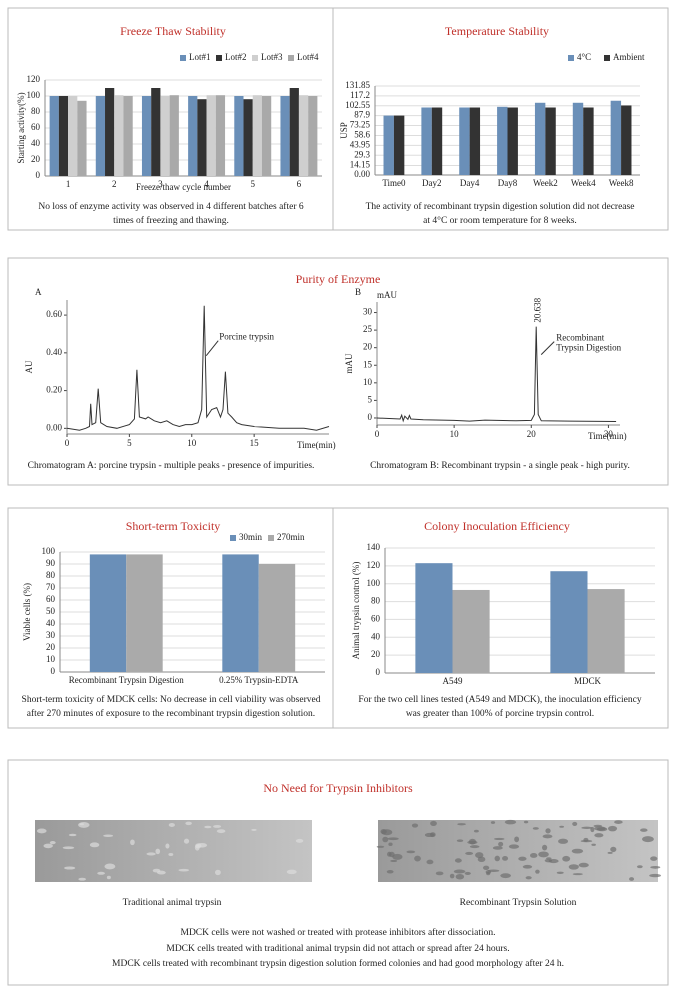  Describe the element at coordinates (518, 903) in the screenshot. I see `image-caption: Recombinant Trypsin Solution` at that location.